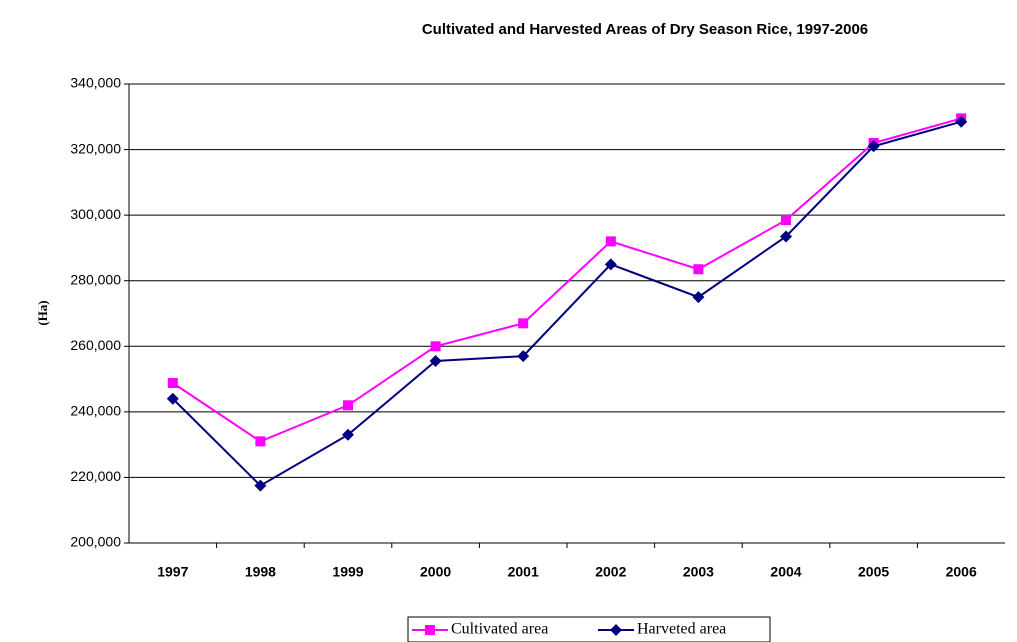 The image size is (1017, 642). What do you see at coordinates (95, 345) in the screenshot?
I see `y-tick-label: 260,000` at bounding box center [95, 345].